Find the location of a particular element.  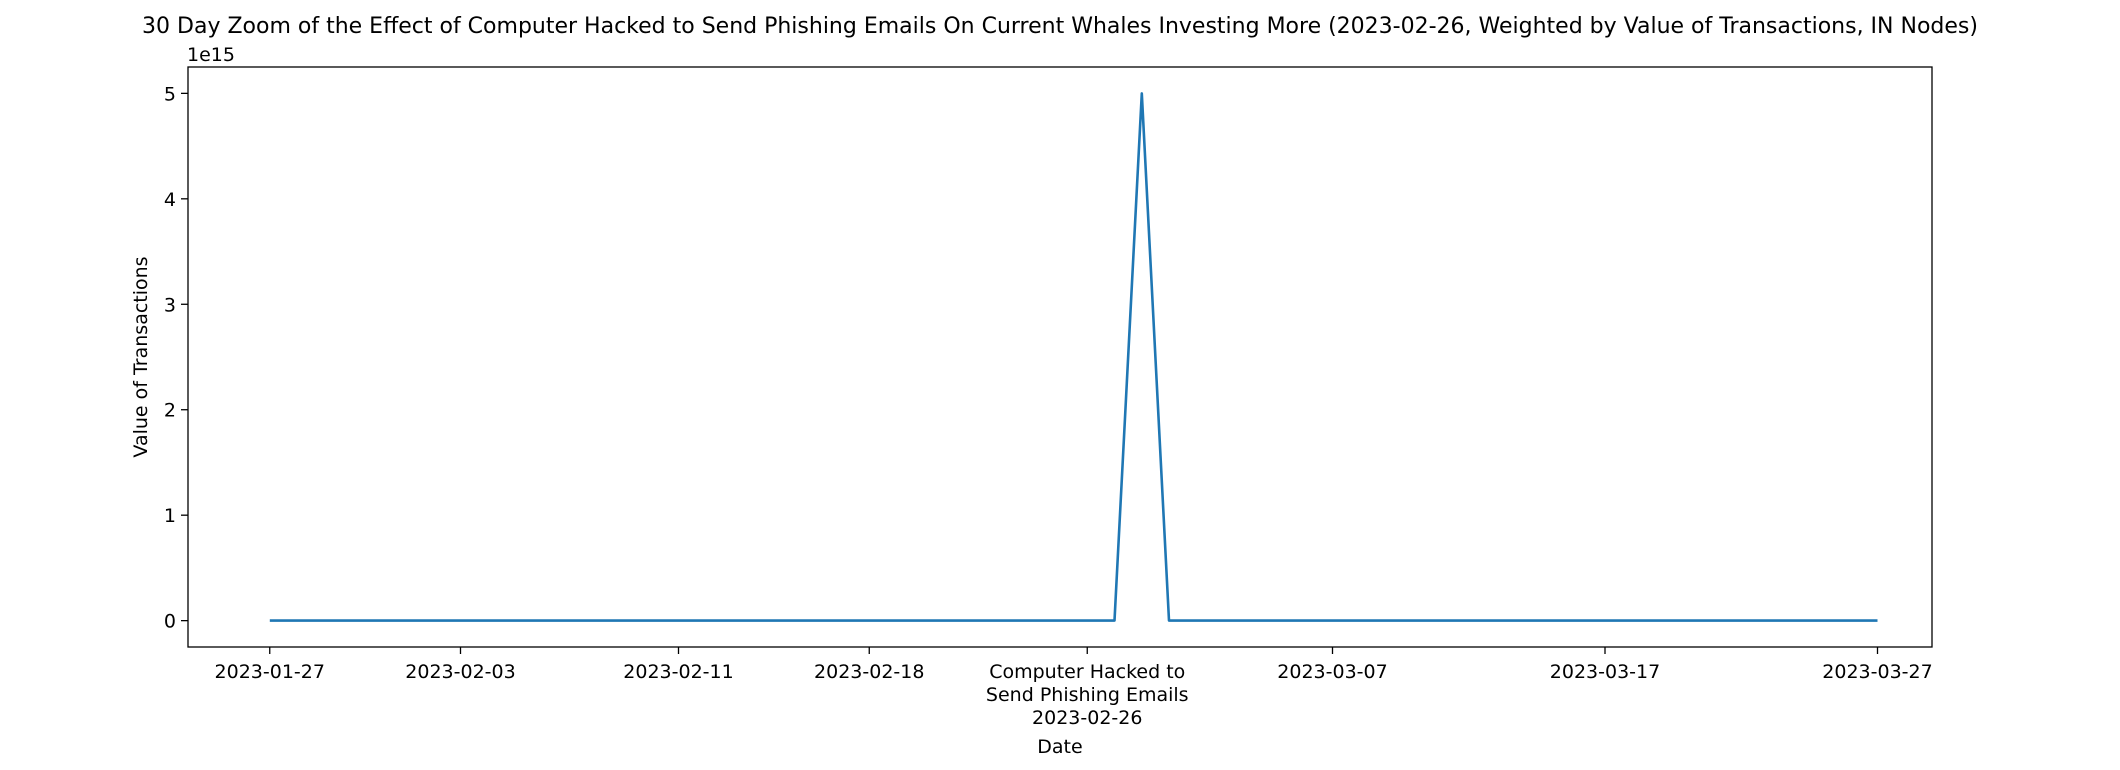

y-axis-label: Value of Transactions is located at coordinates (141, 356).